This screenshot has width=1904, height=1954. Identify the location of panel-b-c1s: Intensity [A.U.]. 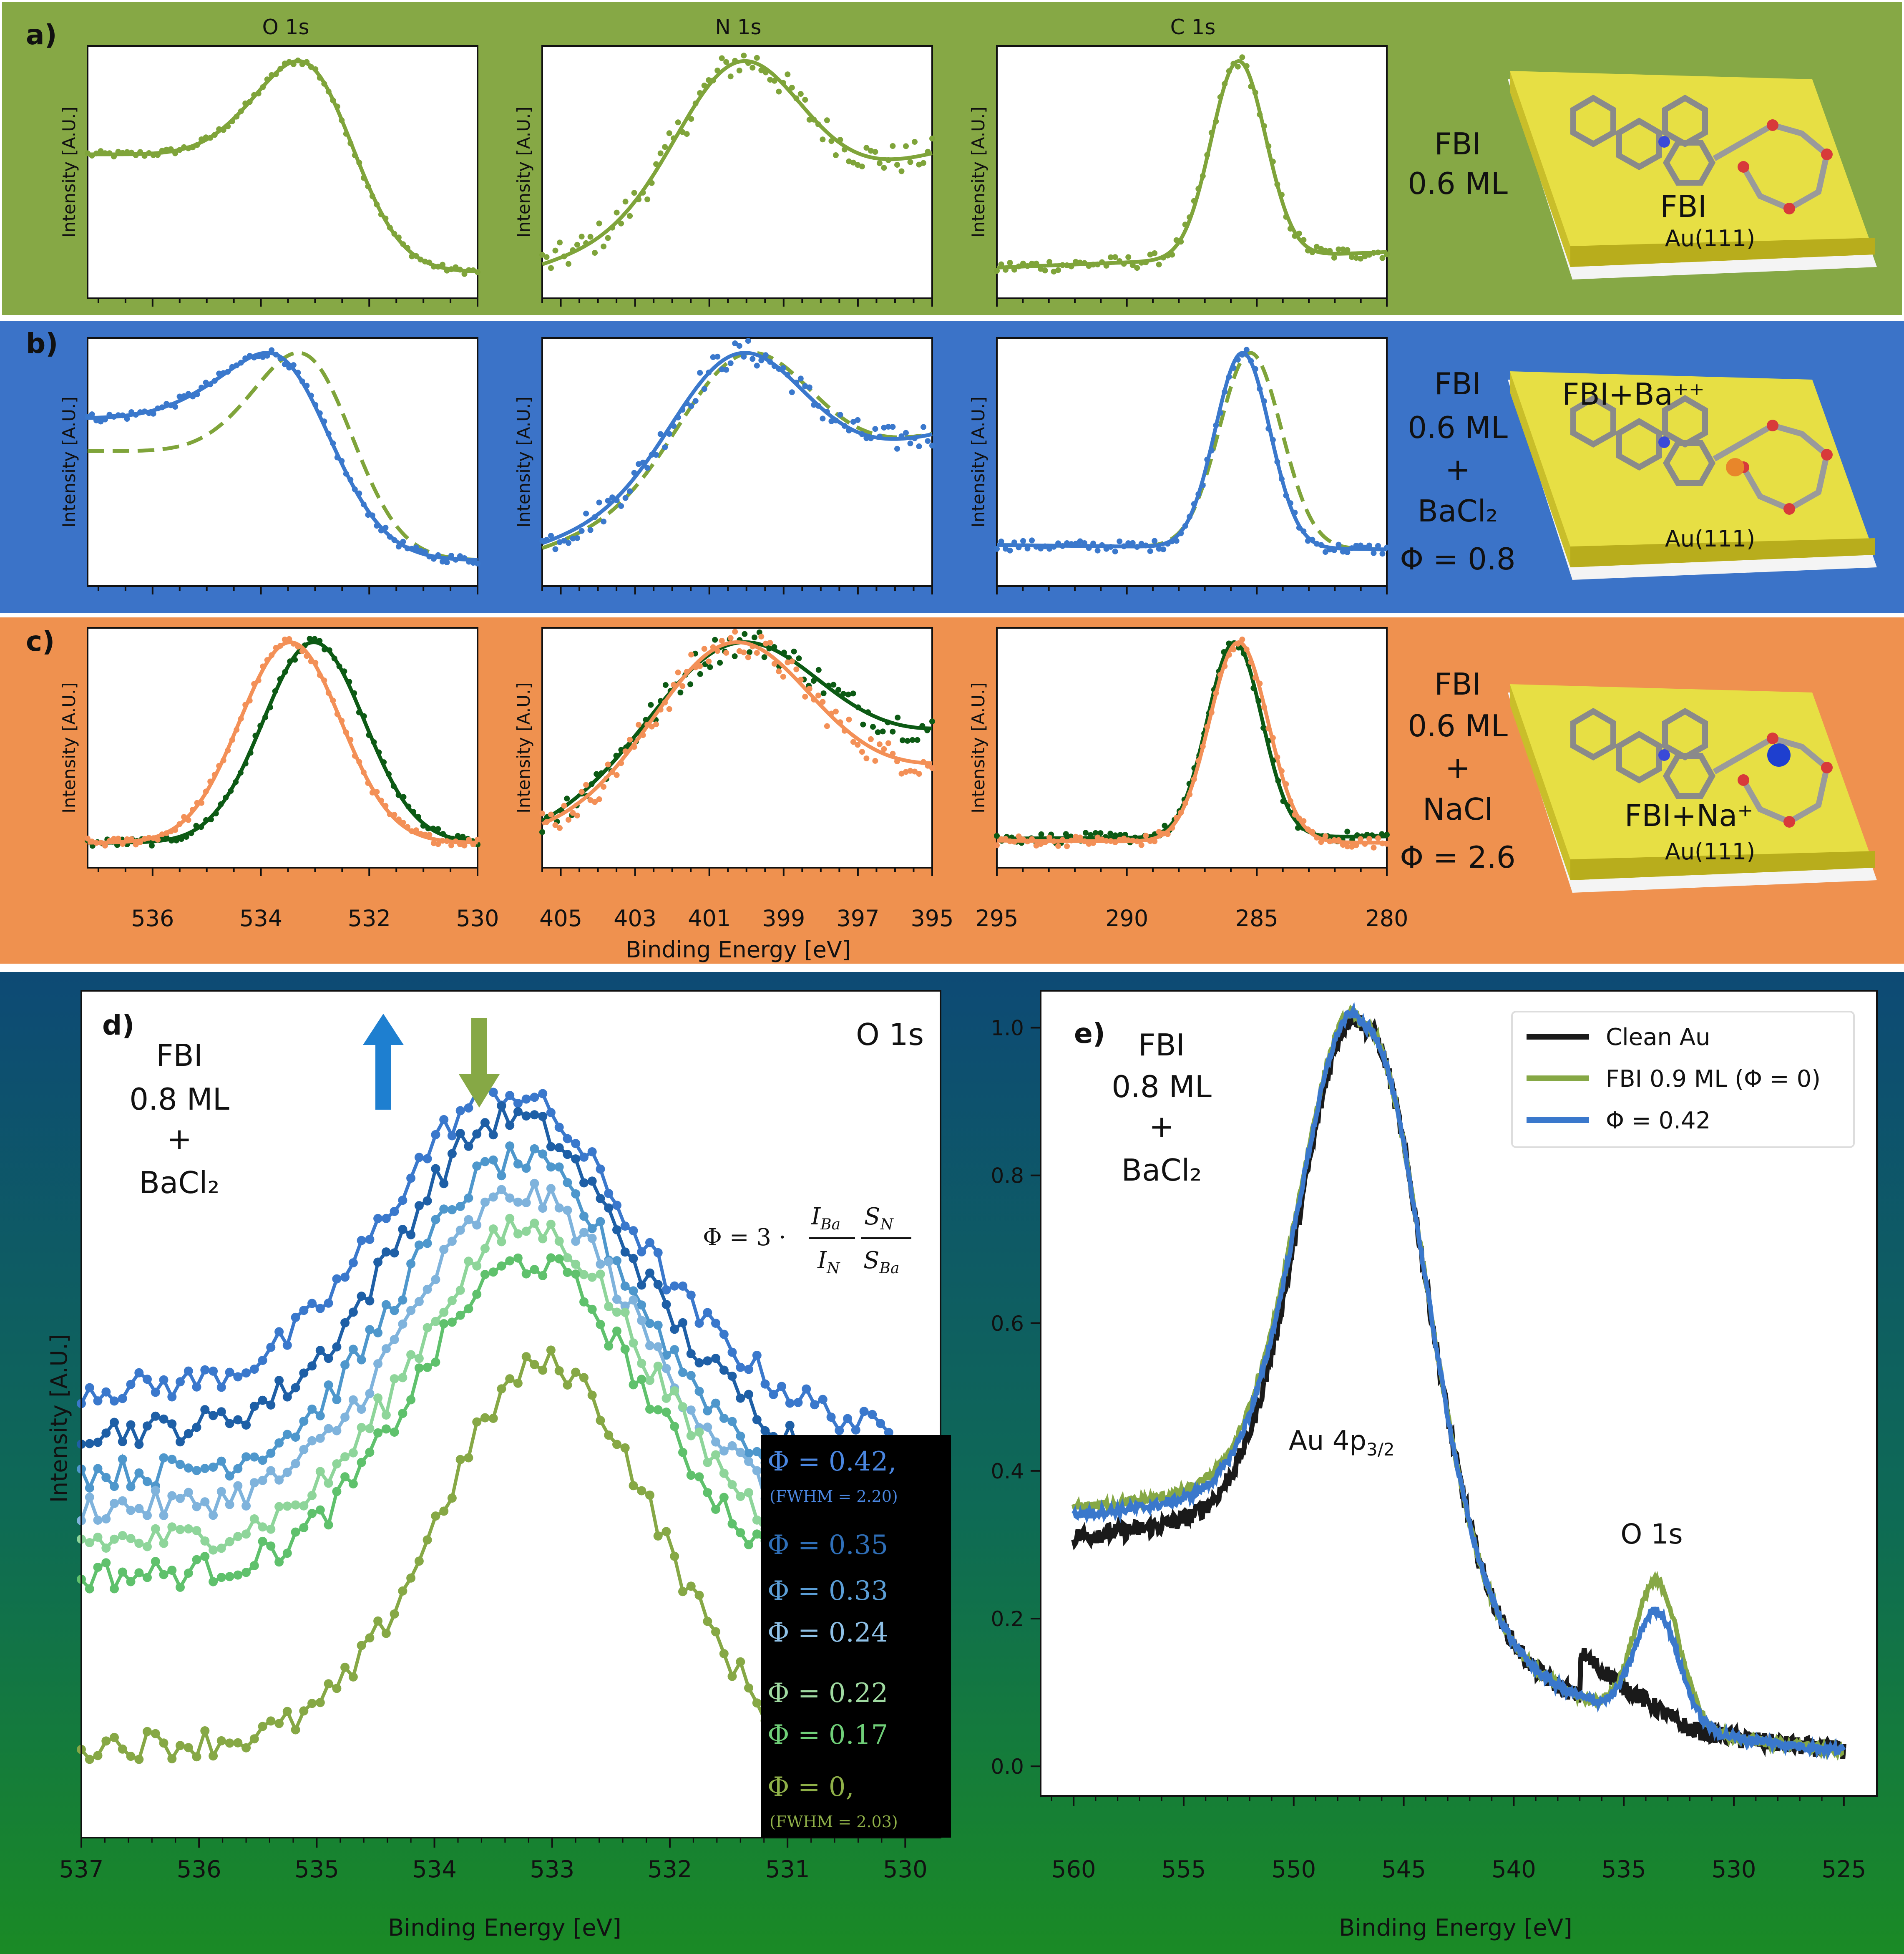
(1179, 465).